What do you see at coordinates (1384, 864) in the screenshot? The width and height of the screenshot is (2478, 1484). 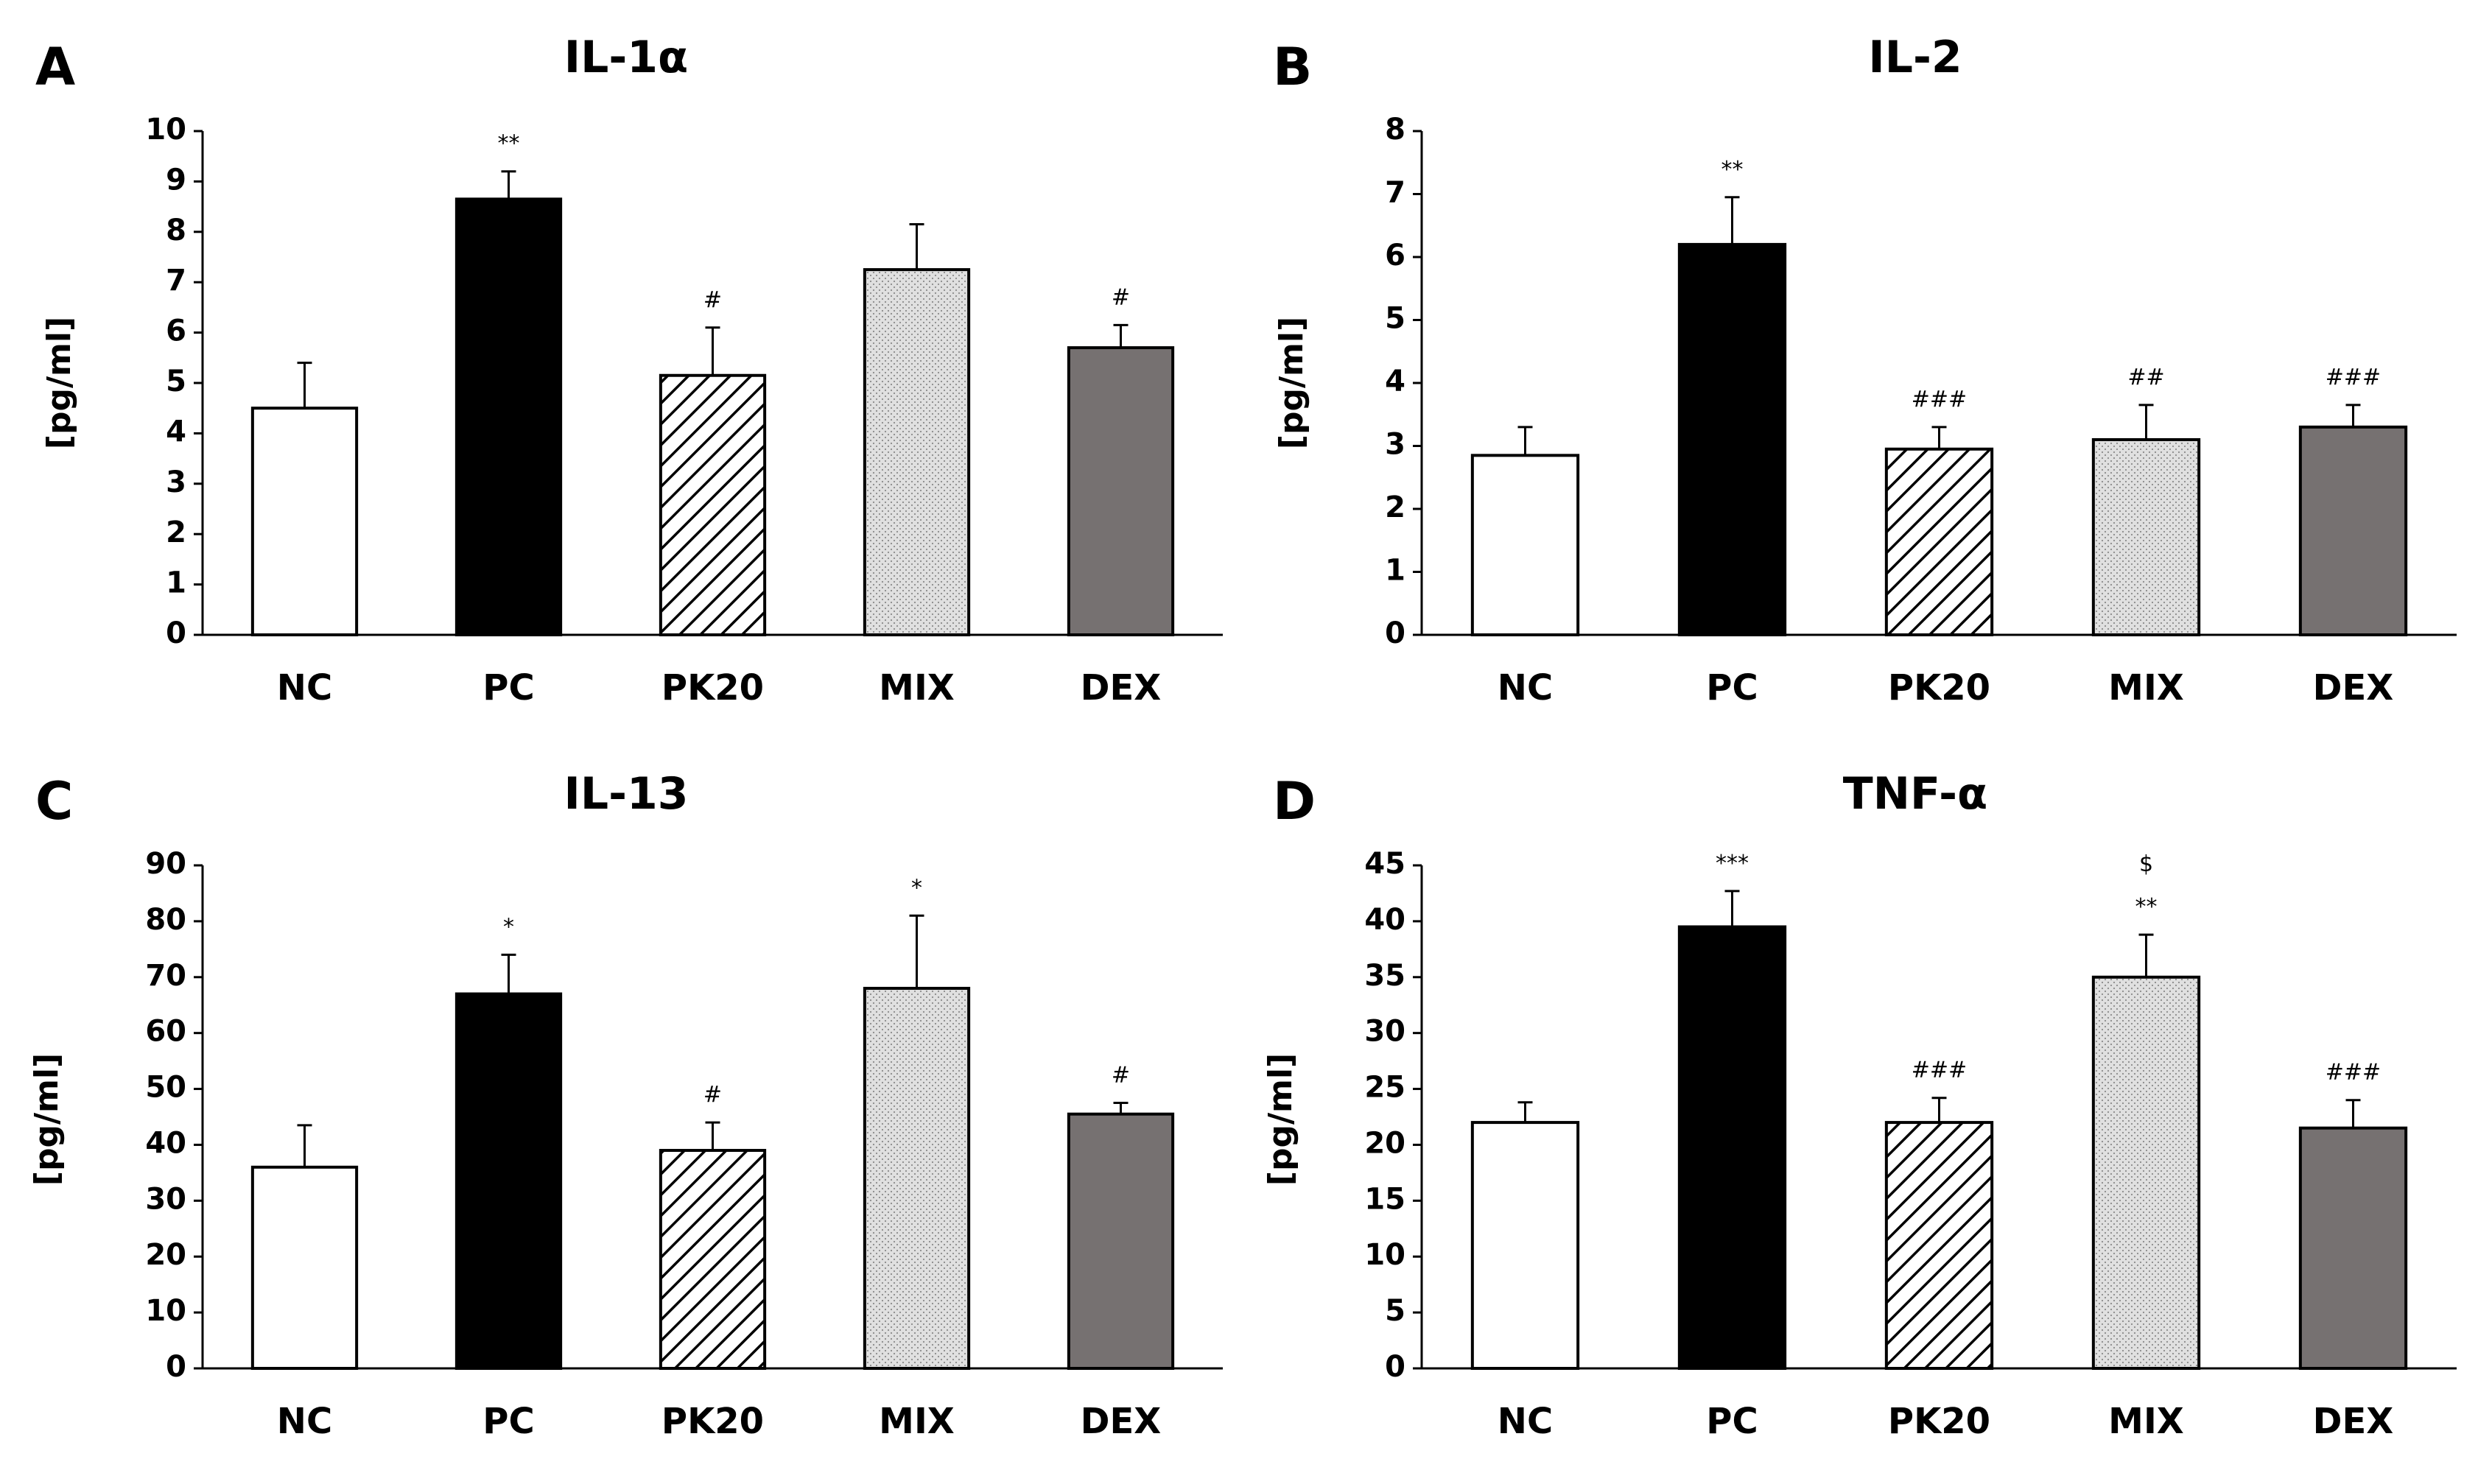 I see `y-tick-label: 45` at bounding box center [1384, 864].